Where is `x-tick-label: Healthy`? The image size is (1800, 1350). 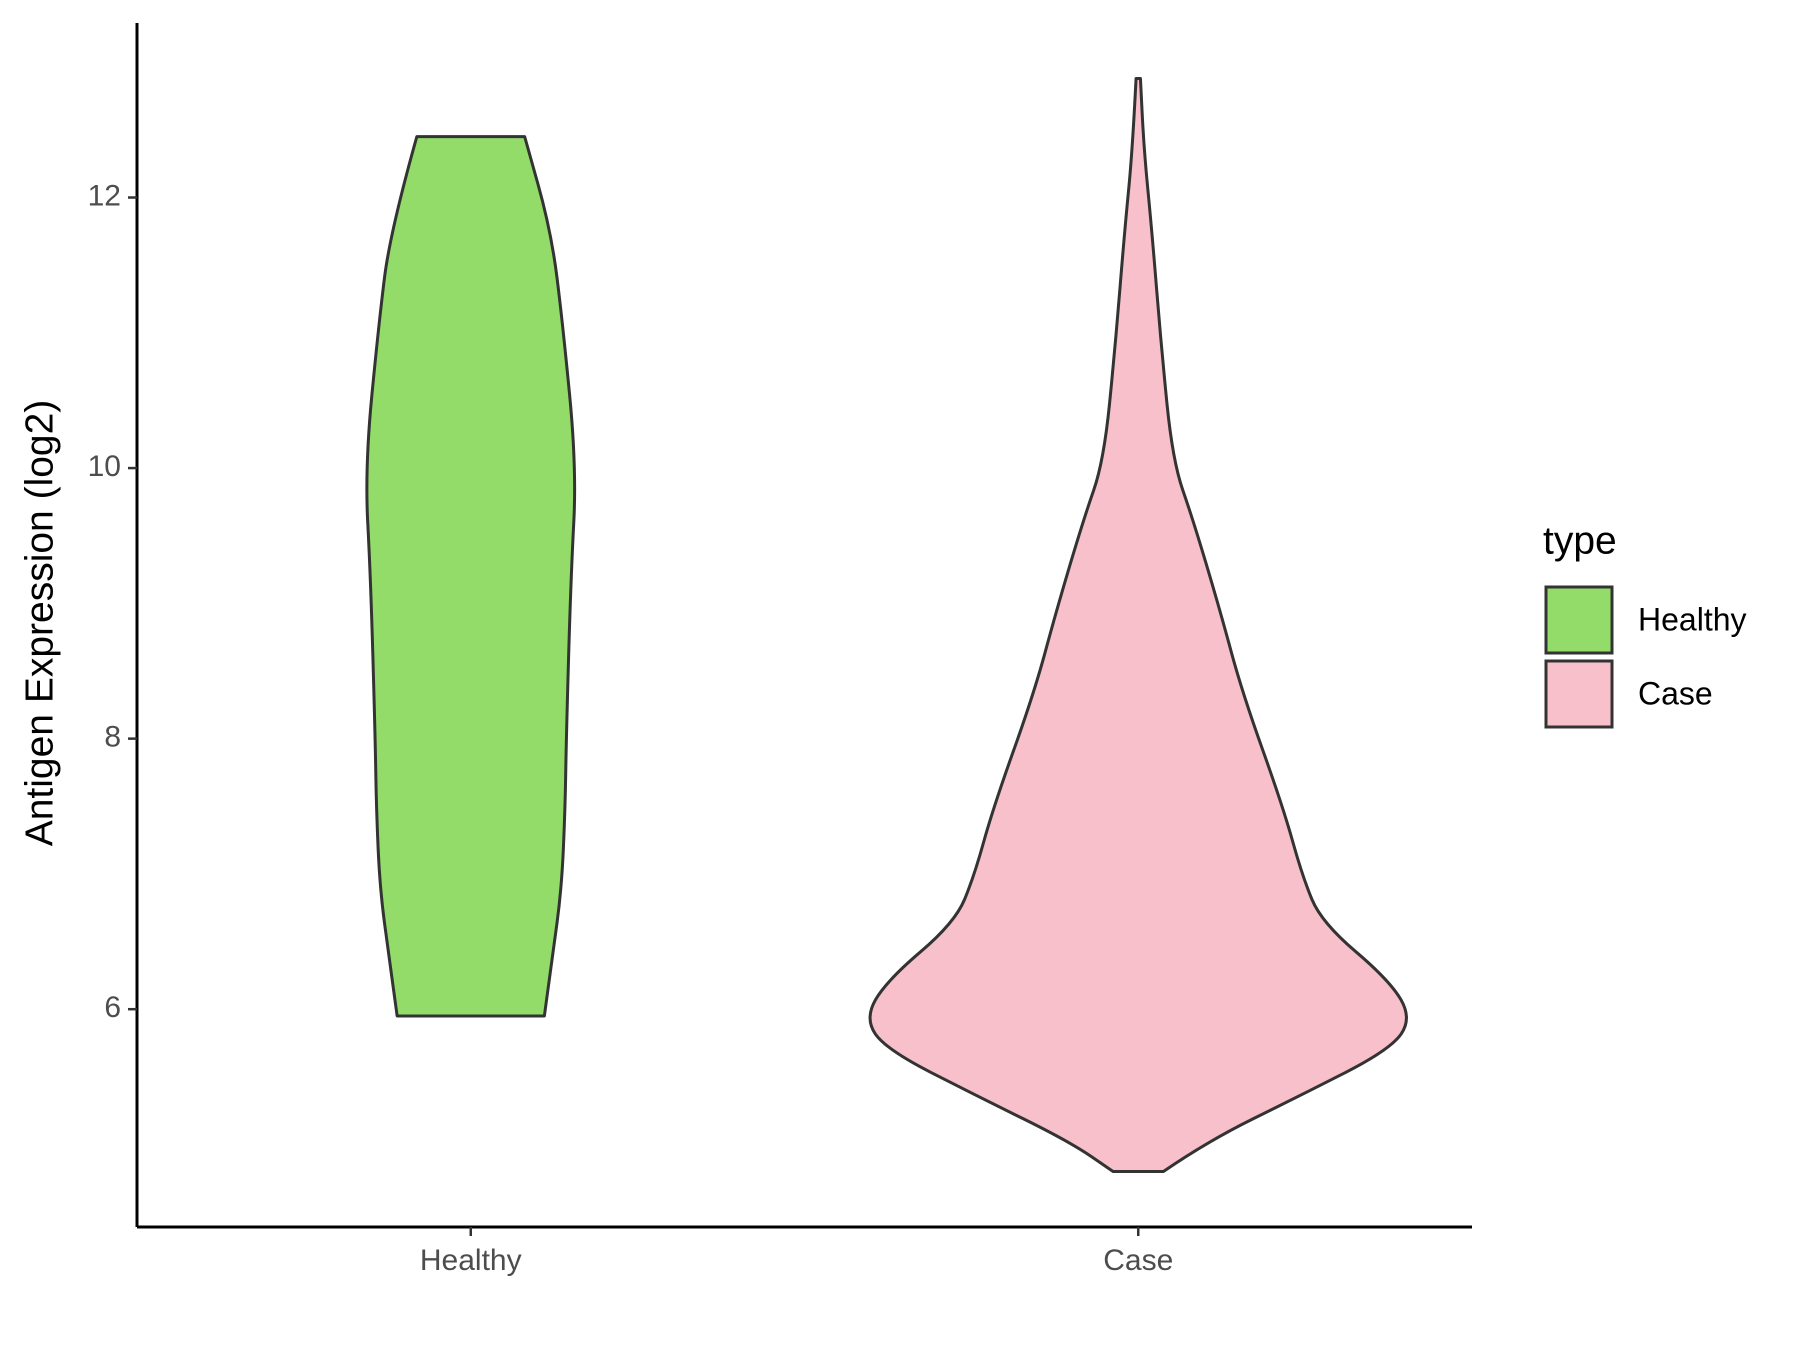
x-tick-label: Healthy is located at coordinates (471, 1260).